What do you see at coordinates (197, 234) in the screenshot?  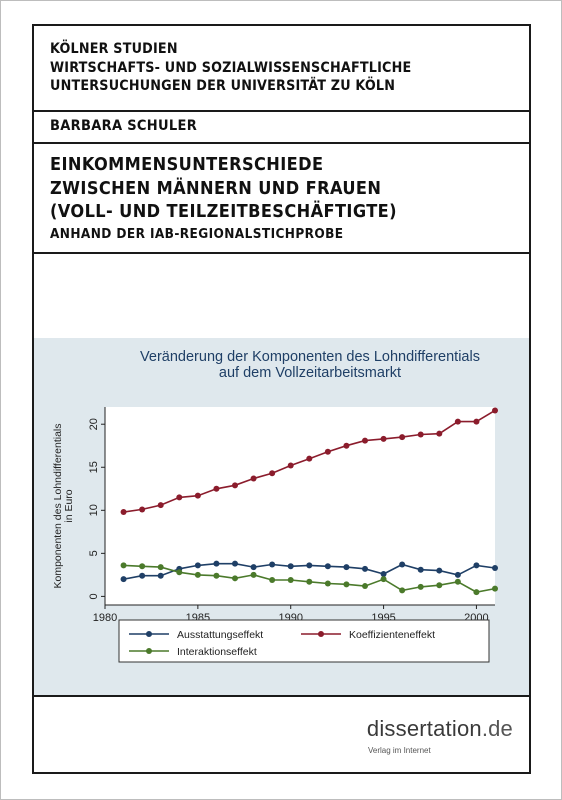 I see `book-subtitle: ANHAND DER IAB-REGIONALSTICHPROBE` at bounding box center [197, 234].